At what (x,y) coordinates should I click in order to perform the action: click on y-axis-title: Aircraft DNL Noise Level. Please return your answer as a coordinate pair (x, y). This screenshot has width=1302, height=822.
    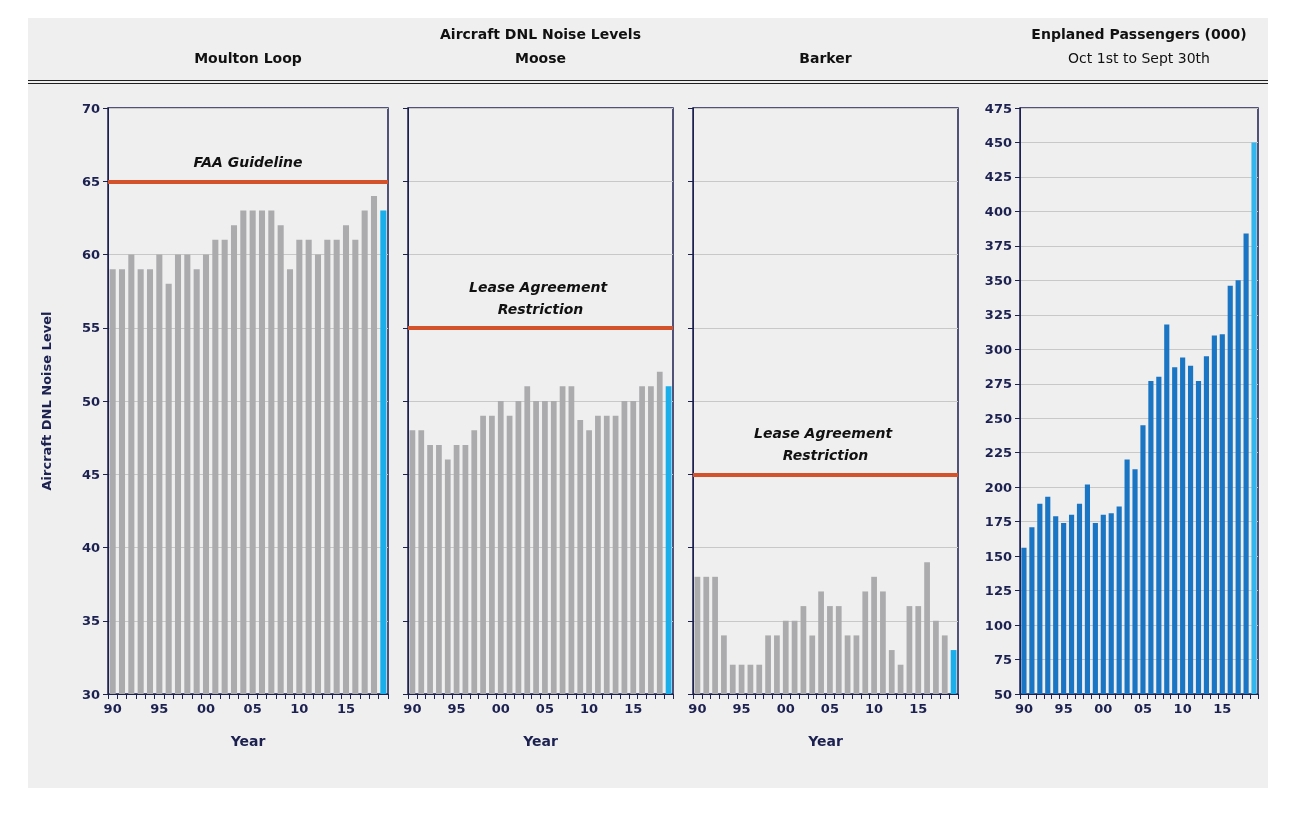
    Looking at the image, I should click on (46, 401).